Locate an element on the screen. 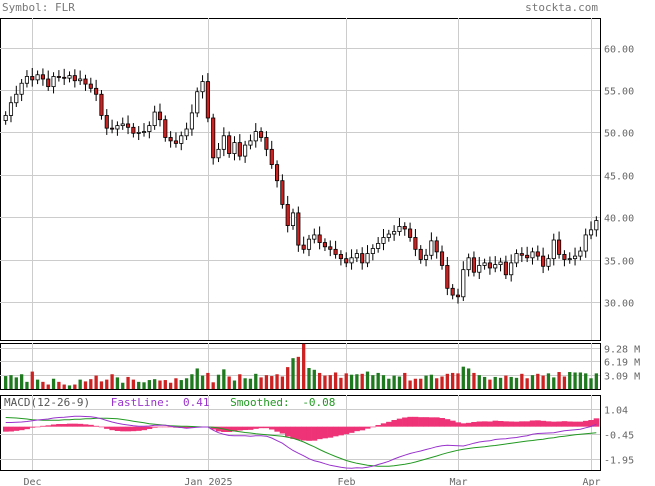 The image size is (655, 486). x-tick-label: Jan 2025 is located at coordinates (208, 481).